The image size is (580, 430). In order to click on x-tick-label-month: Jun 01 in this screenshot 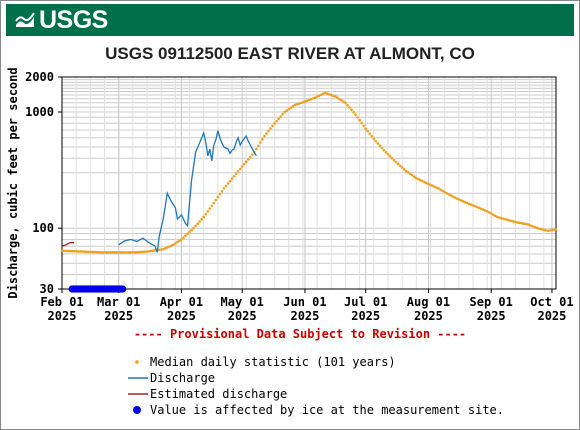, I will do `click(304, 302)`.